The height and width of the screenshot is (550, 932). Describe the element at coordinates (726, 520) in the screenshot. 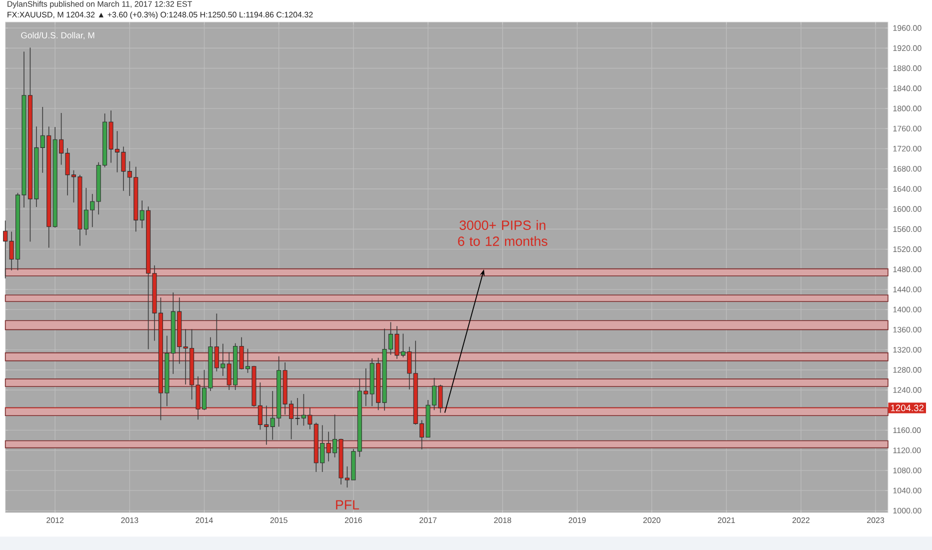

I see `x-tick-label: 2021` at that location.